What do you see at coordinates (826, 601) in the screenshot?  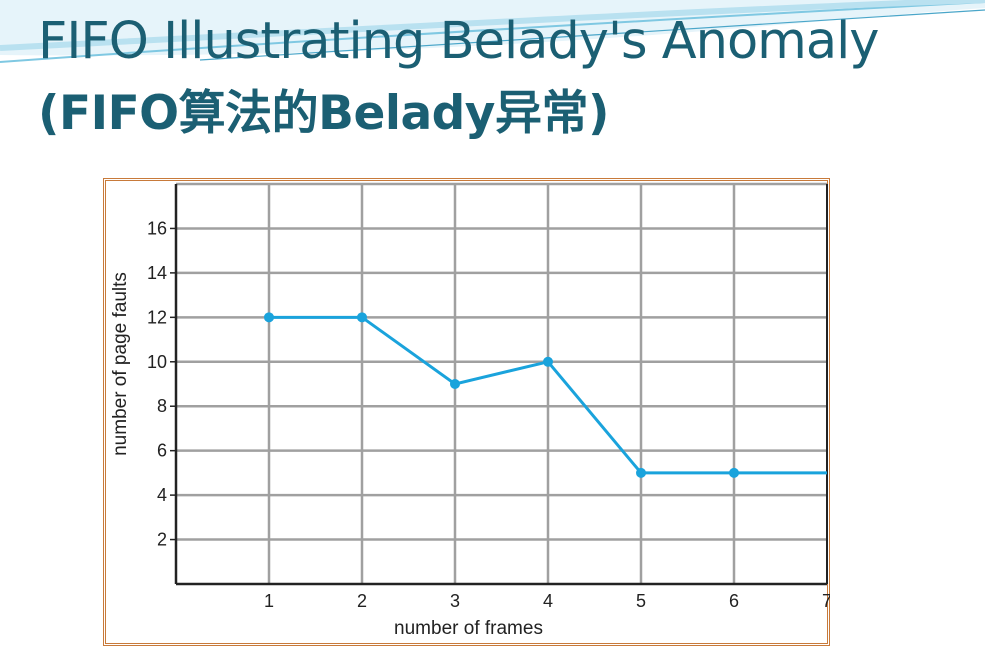 I see `x-tick-label: 7` at bounding box center [826, 601].